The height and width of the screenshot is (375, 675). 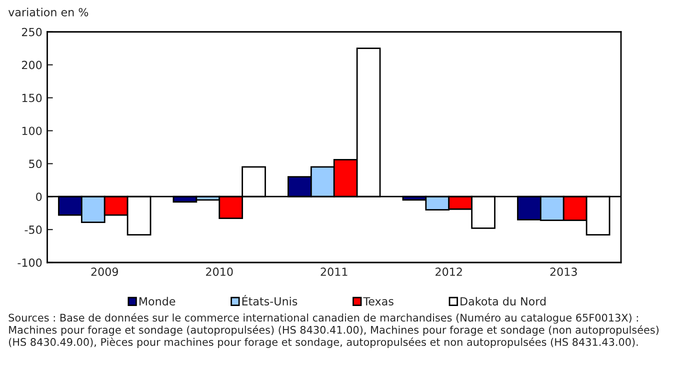 What do you see at coordinates (30, 262) in the screenshot?
I see `y-tick-label: -100` at bounding box center [30, 262].